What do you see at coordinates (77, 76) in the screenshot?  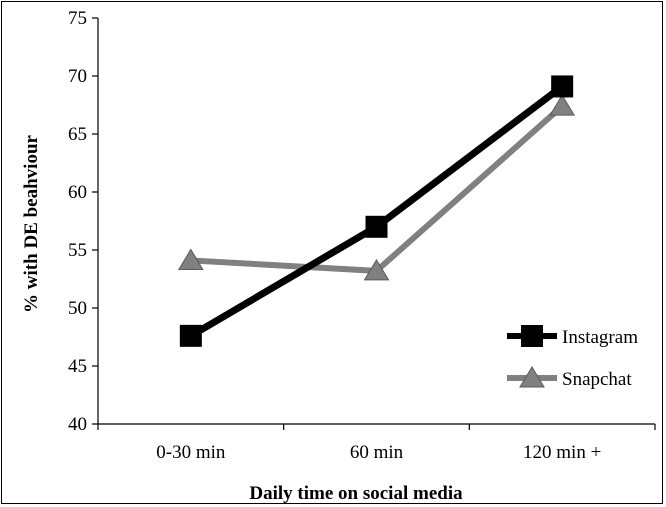 I see `y-tick-label: 70` at bounding box center [77, 76].